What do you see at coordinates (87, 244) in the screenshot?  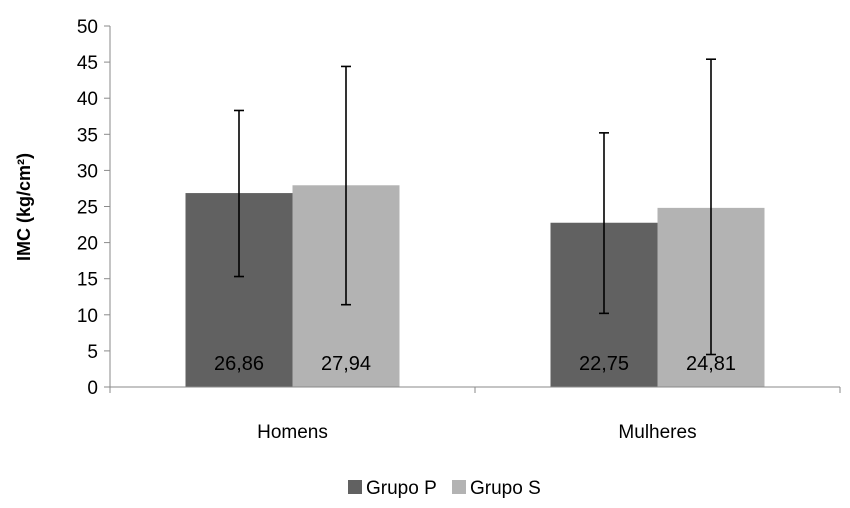 I see `y-tick-label: 20` at bounding box center [87, 244].